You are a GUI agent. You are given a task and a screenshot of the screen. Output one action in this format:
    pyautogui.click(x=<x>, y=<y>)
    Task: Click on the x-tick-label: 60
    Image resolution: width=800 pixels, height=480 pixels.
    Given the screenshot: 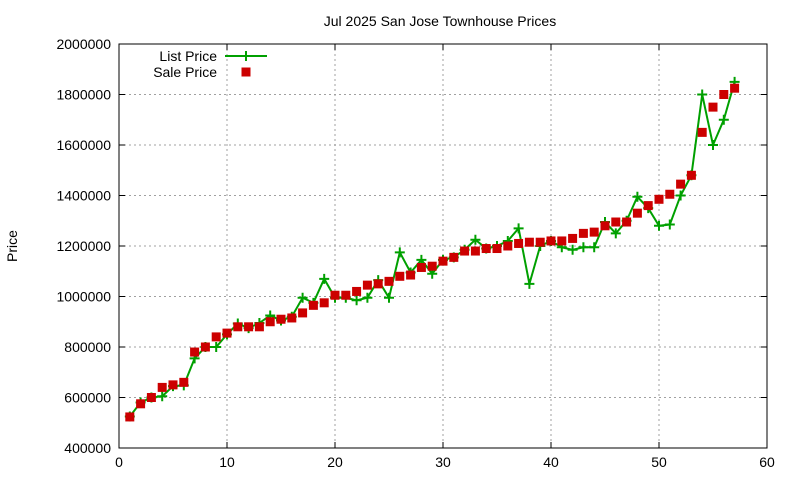 What is the action you would take?
    pyautogui.click(x=767, y=462)
    